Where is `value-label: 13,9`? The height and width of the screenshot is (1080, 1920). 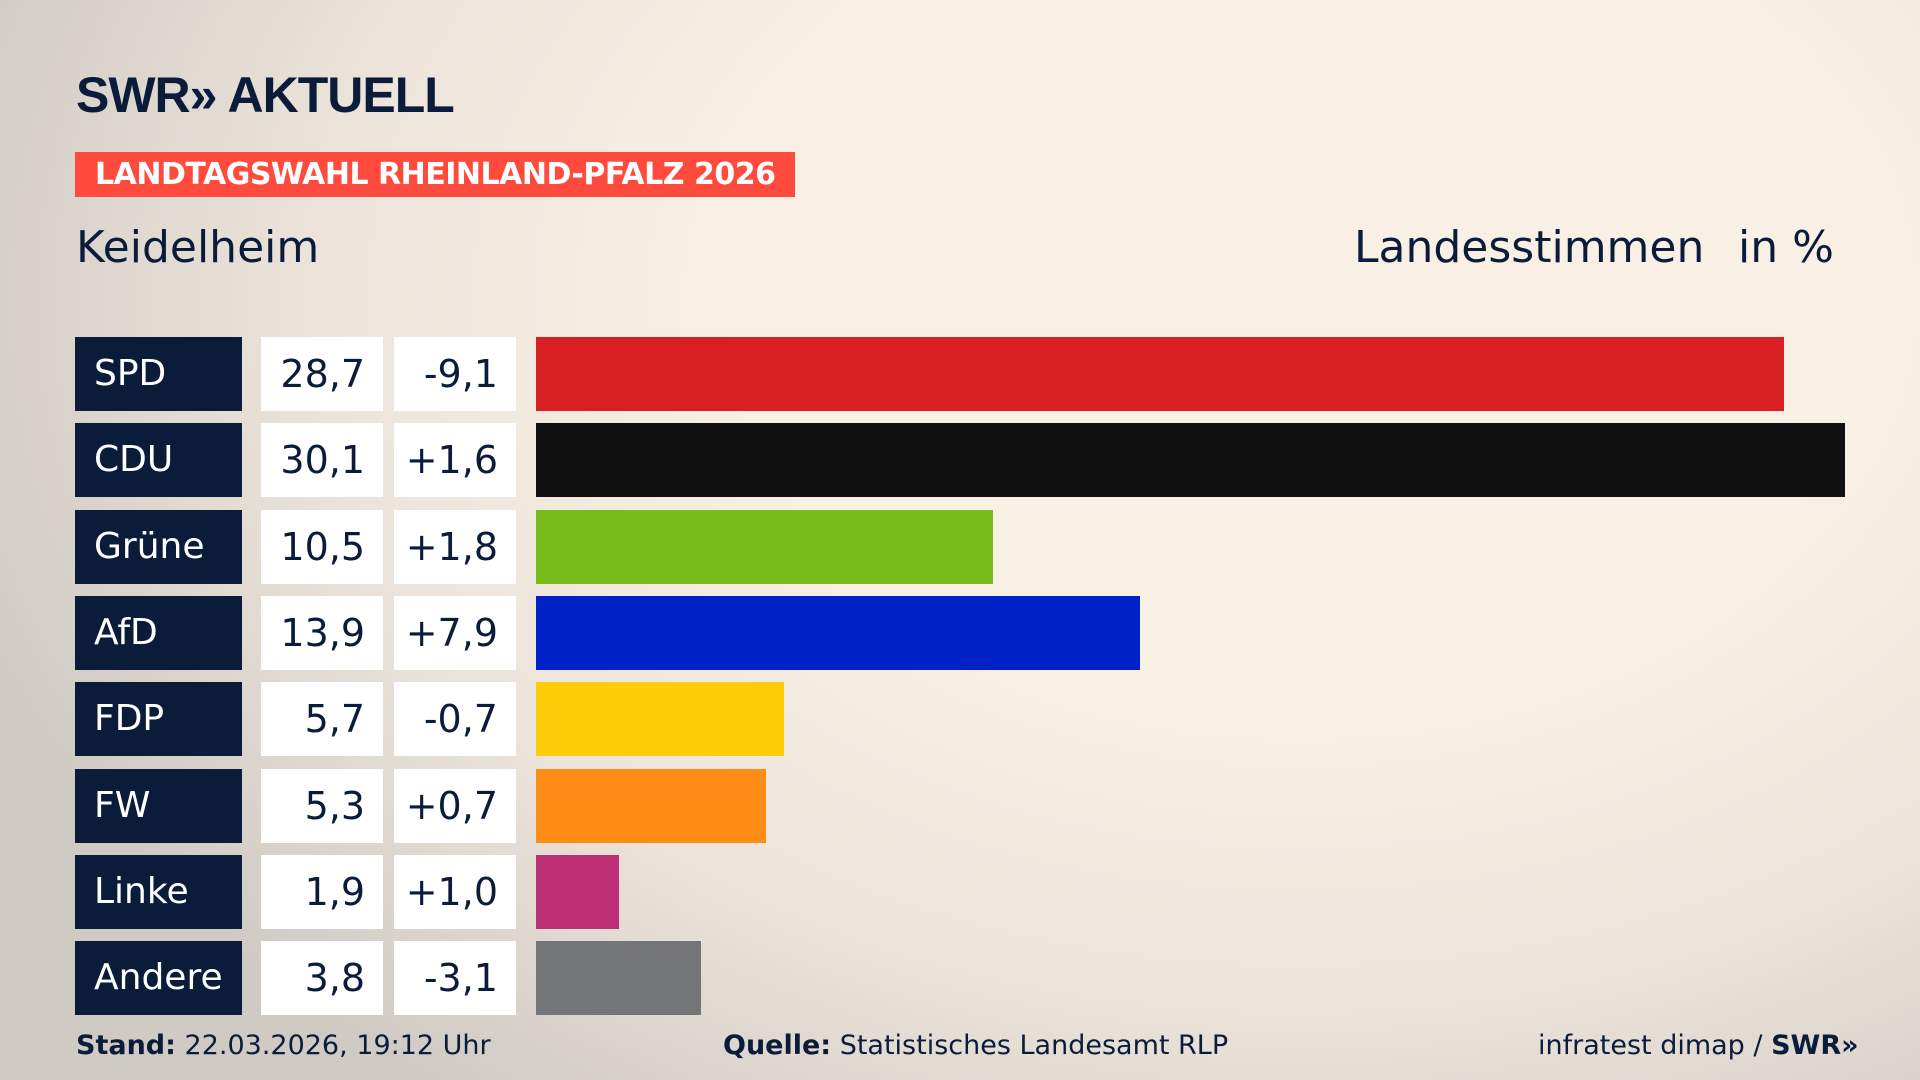
value-label: 13,9 is located at coordinates (322, 632).